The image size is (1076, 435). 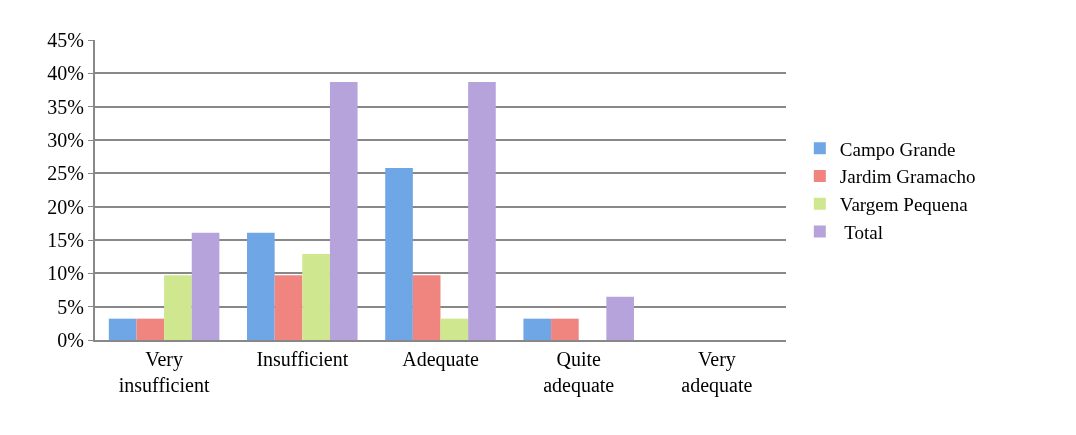 What do you see at coordinates (65, 273) in the screenshot?
I see `y-tick-label: 10%` at bounding box center [65, 273].